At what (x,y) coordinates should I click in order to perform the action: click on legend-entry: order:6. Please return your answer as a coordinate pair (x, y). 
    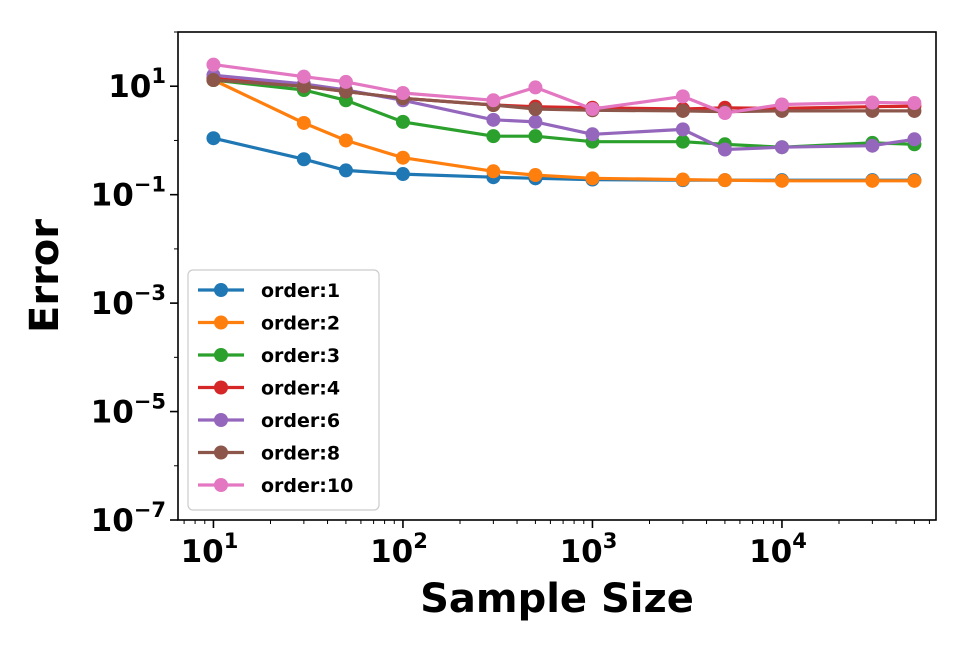
    Looking at the image, I should click on (269, 421).